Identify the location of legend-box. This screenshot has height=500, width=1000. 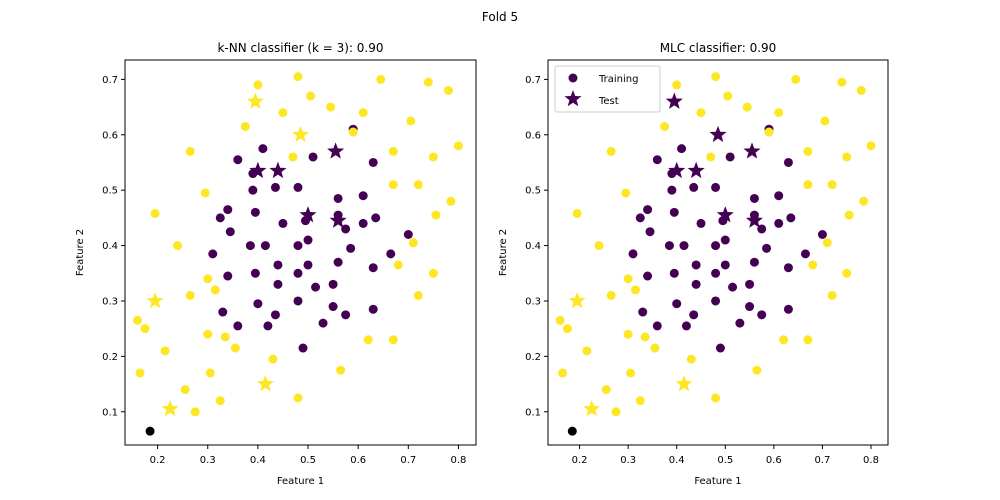
(607, 89).